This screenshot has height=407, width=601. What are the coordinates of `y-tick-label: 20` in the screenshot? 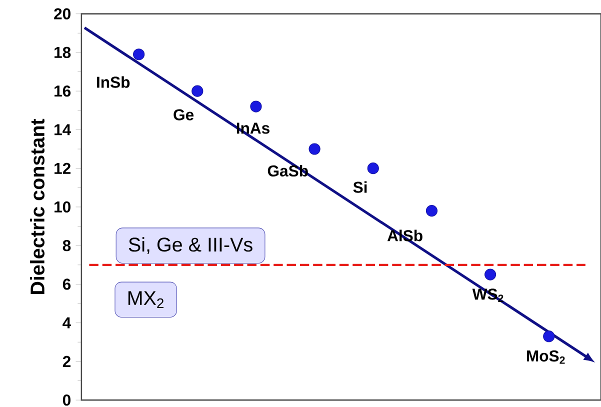 It's located at (62, 14).